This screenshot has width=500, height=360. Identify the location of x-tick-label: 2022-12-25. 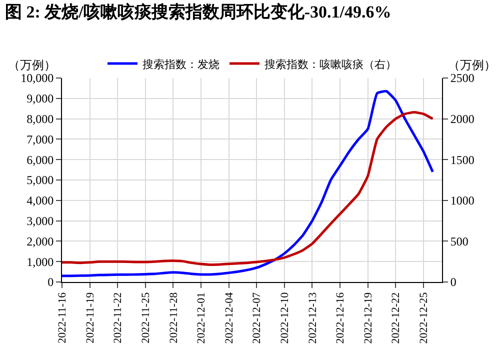
(424, 318).